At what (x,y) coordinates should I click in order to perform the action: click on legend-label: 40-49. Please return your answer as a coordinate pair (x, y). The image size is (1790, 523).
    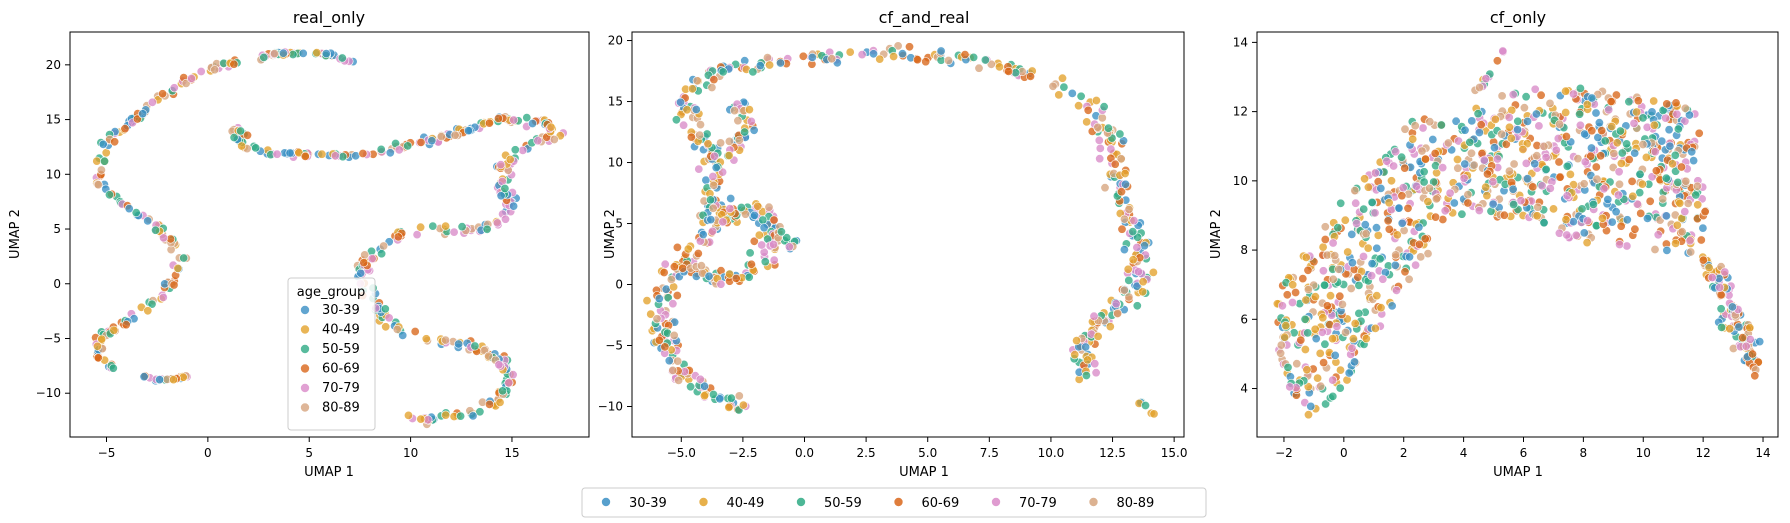
    Looking at the image, I should click on (341, 330).